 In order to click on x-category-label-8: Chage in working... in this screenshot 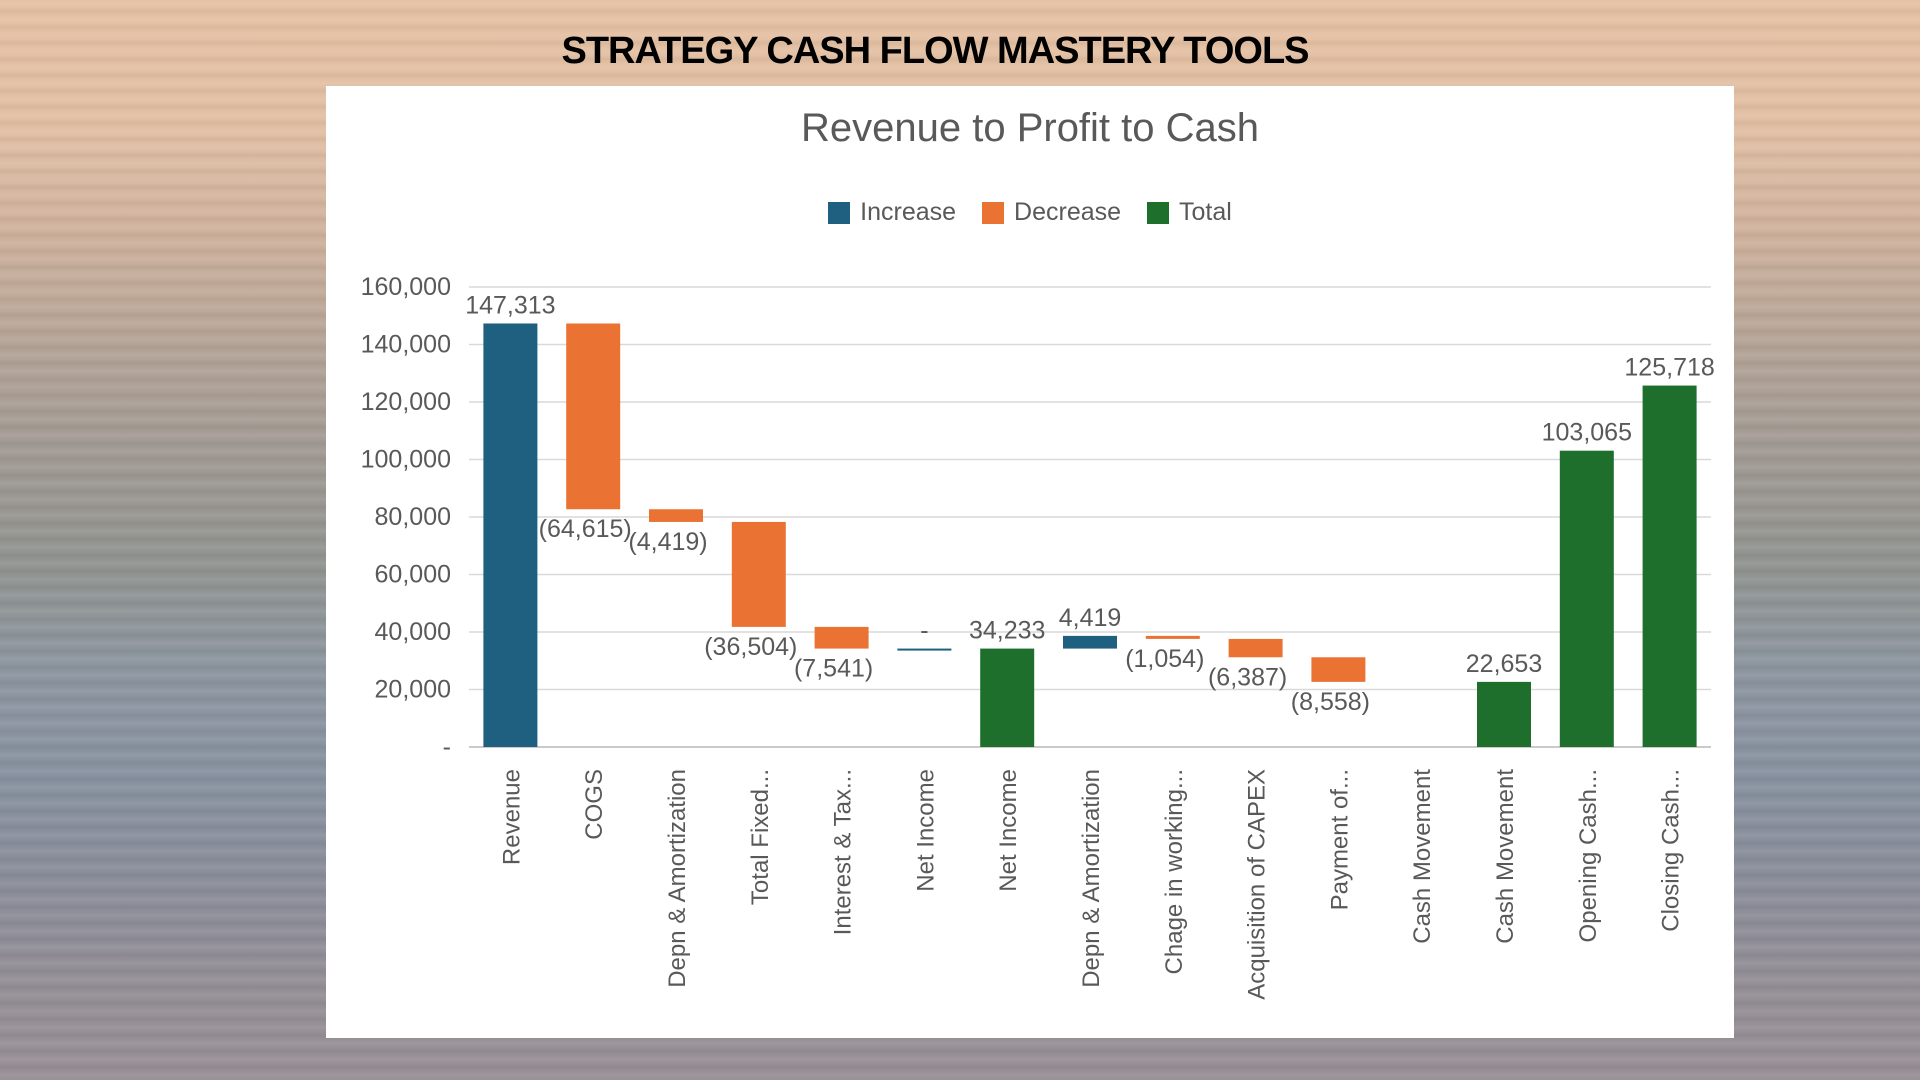, I will do `click(1174, 871)`.